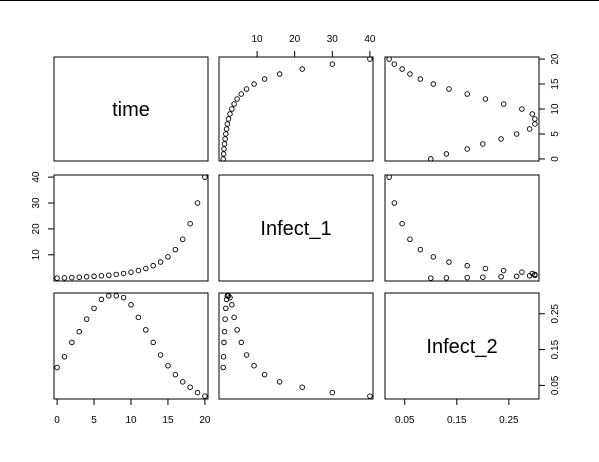 This screenshot has height=462, width=599. I want to click on y-tick-label-time: 10, so click(555, 109).